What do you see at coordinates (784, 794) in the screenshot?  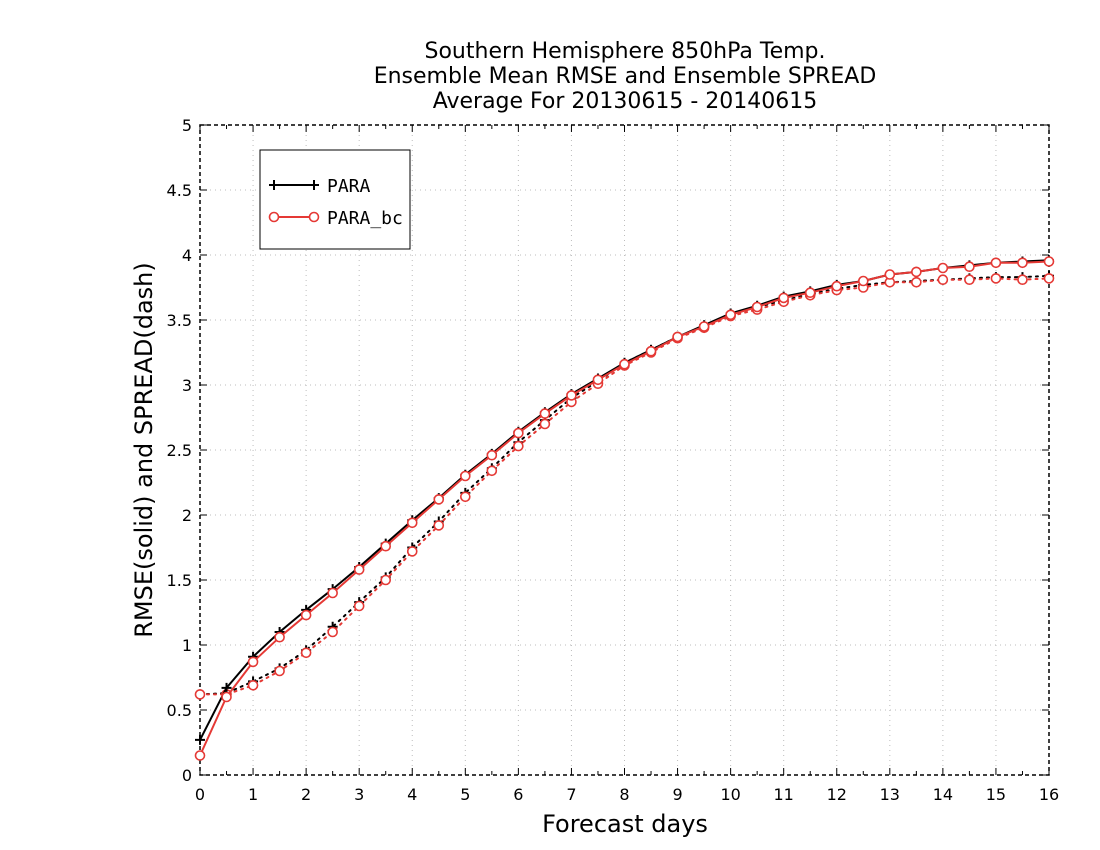 I see `x-tick-label: 11` at bounding box center [784, 794].